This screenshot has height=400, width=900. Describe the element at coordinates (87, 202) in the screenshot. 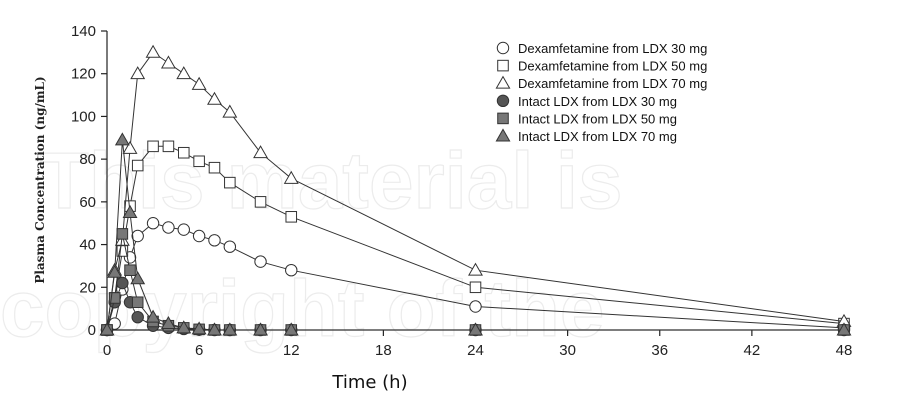

I see `y-tick-label: 60` at that location.